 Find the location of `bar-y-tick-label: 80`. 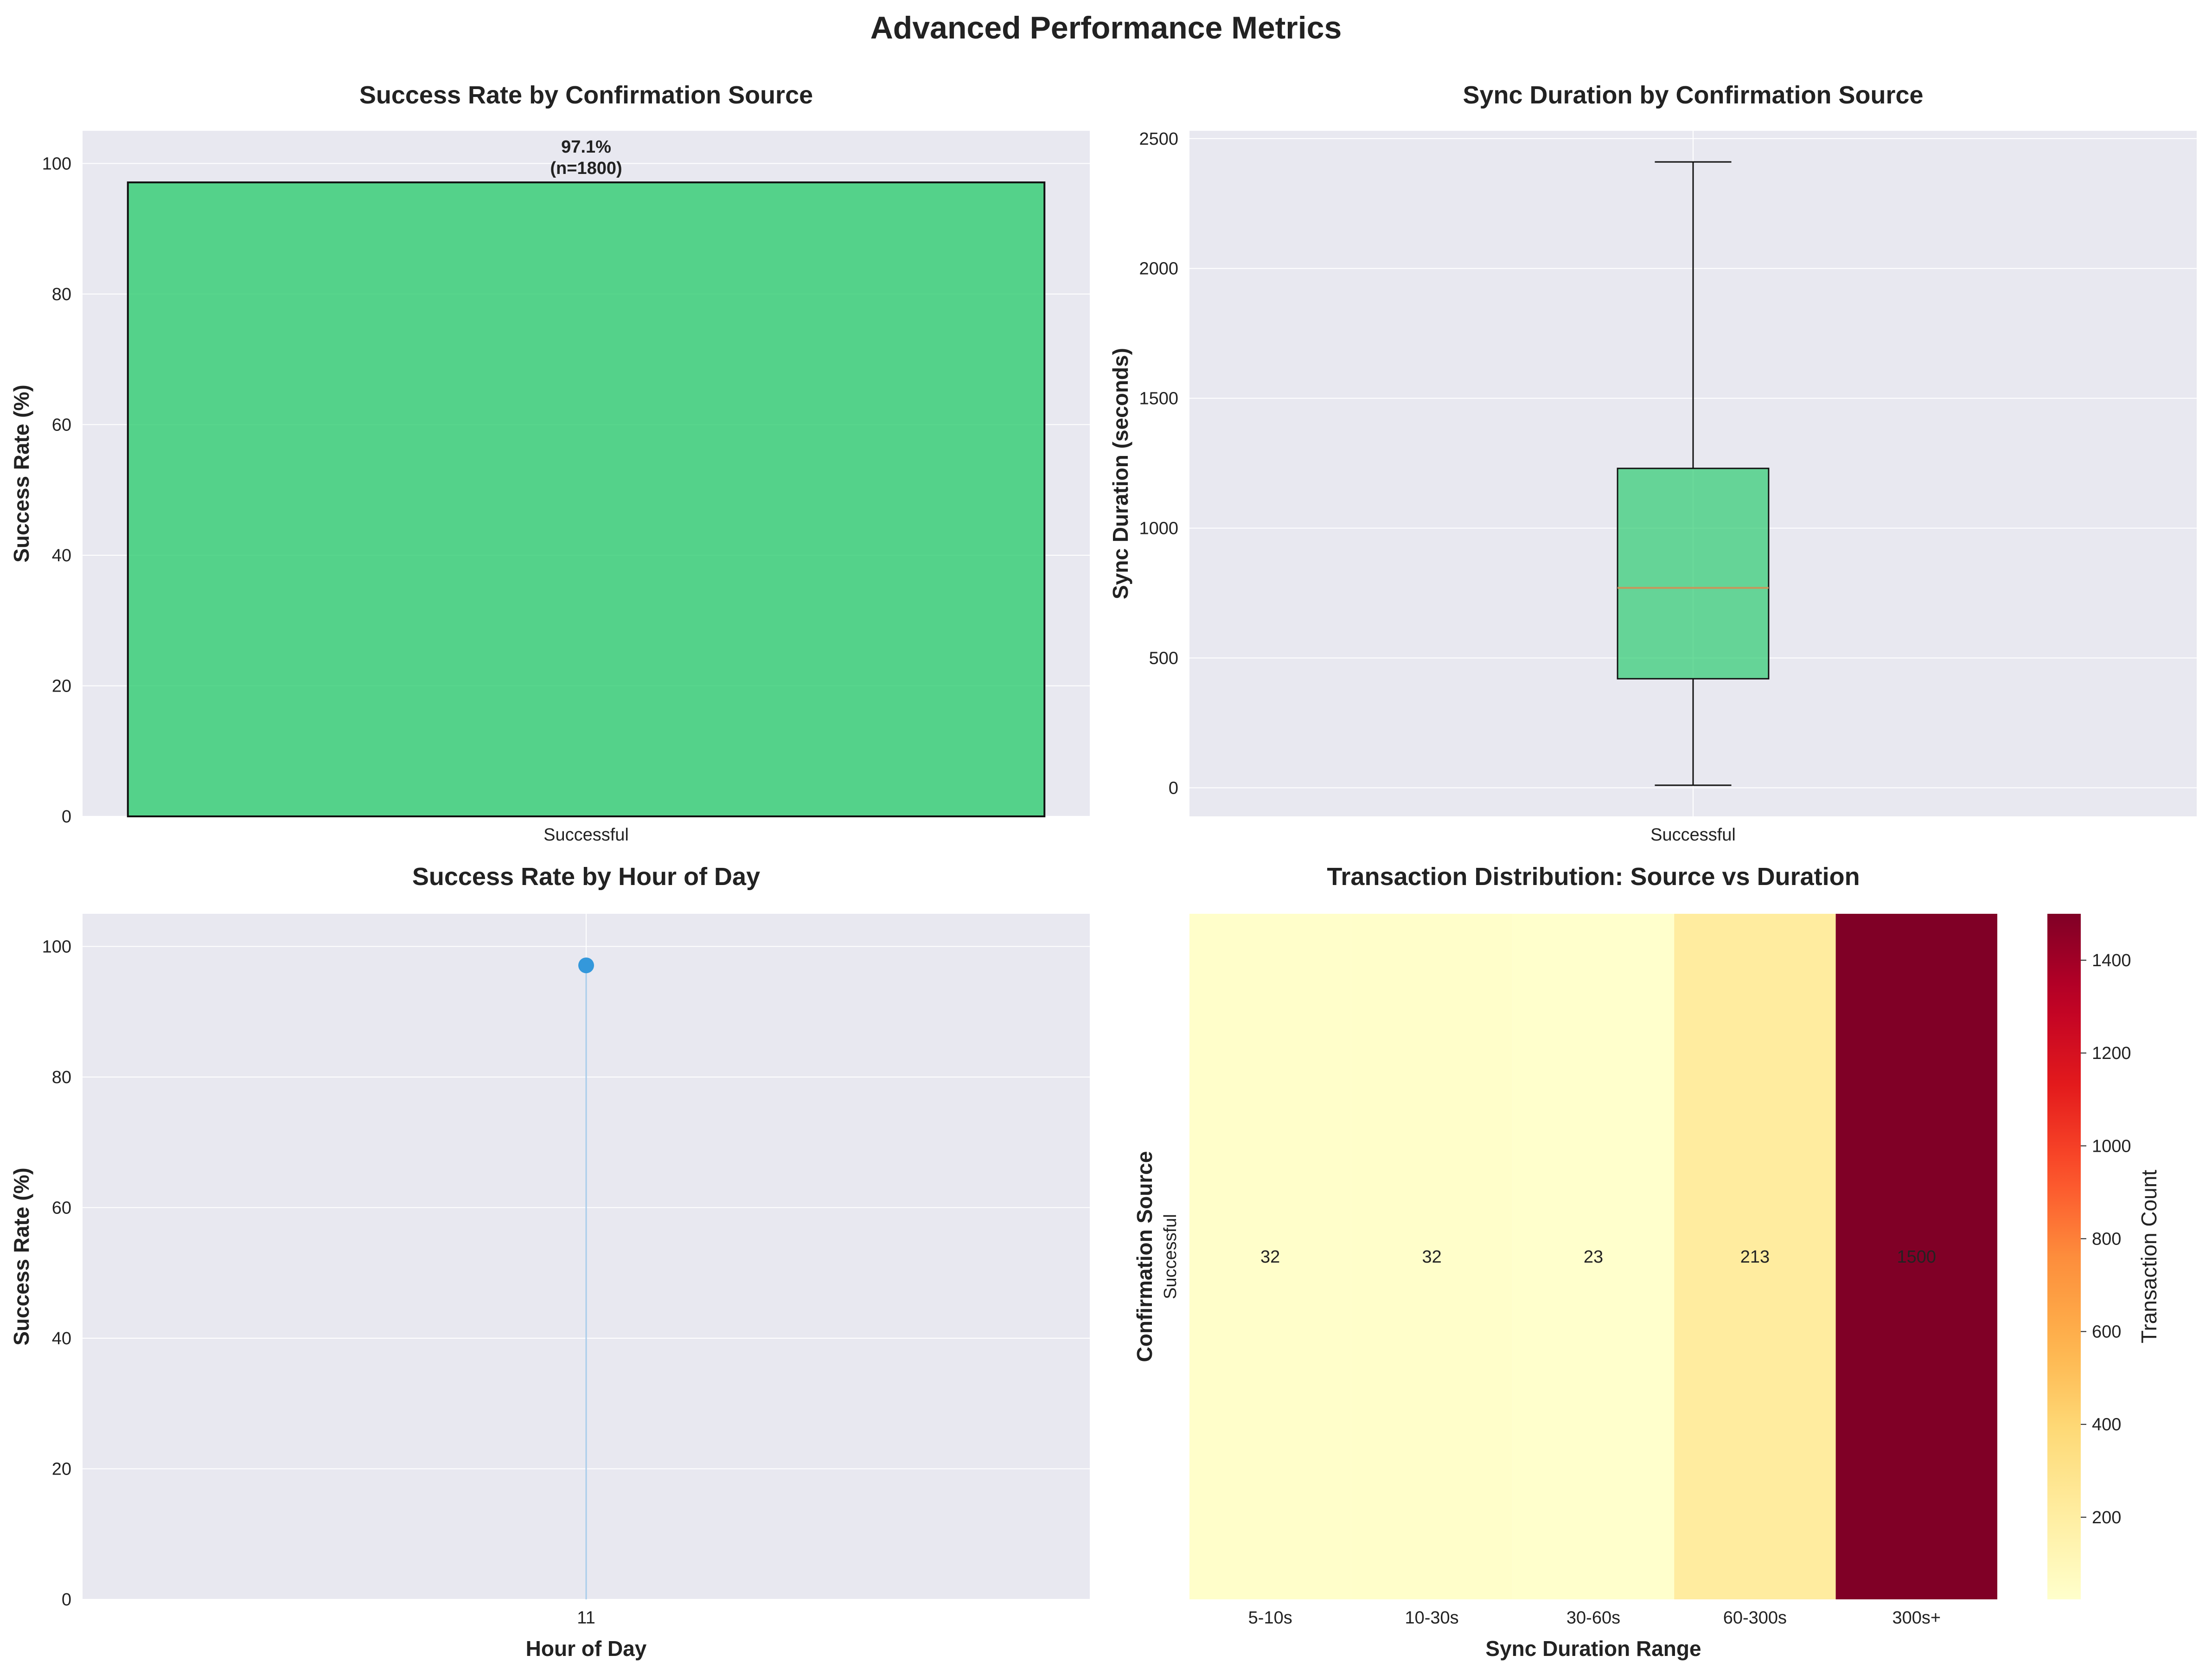

bar-y-tick-label: 80 is located at coordinates (61, 294).